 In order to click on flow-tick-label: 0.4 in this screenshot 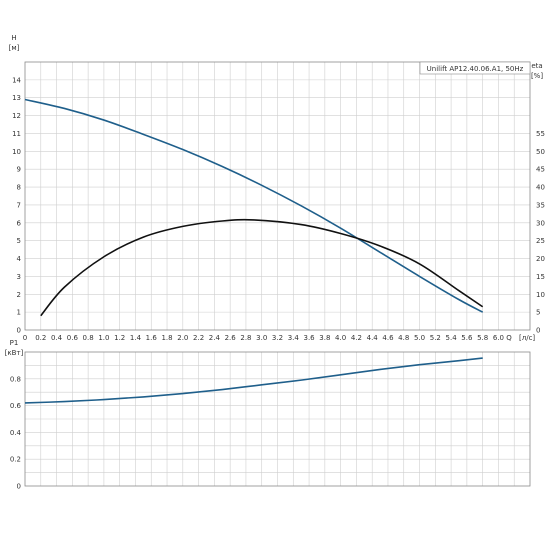, I will do `click(57, 338)`.